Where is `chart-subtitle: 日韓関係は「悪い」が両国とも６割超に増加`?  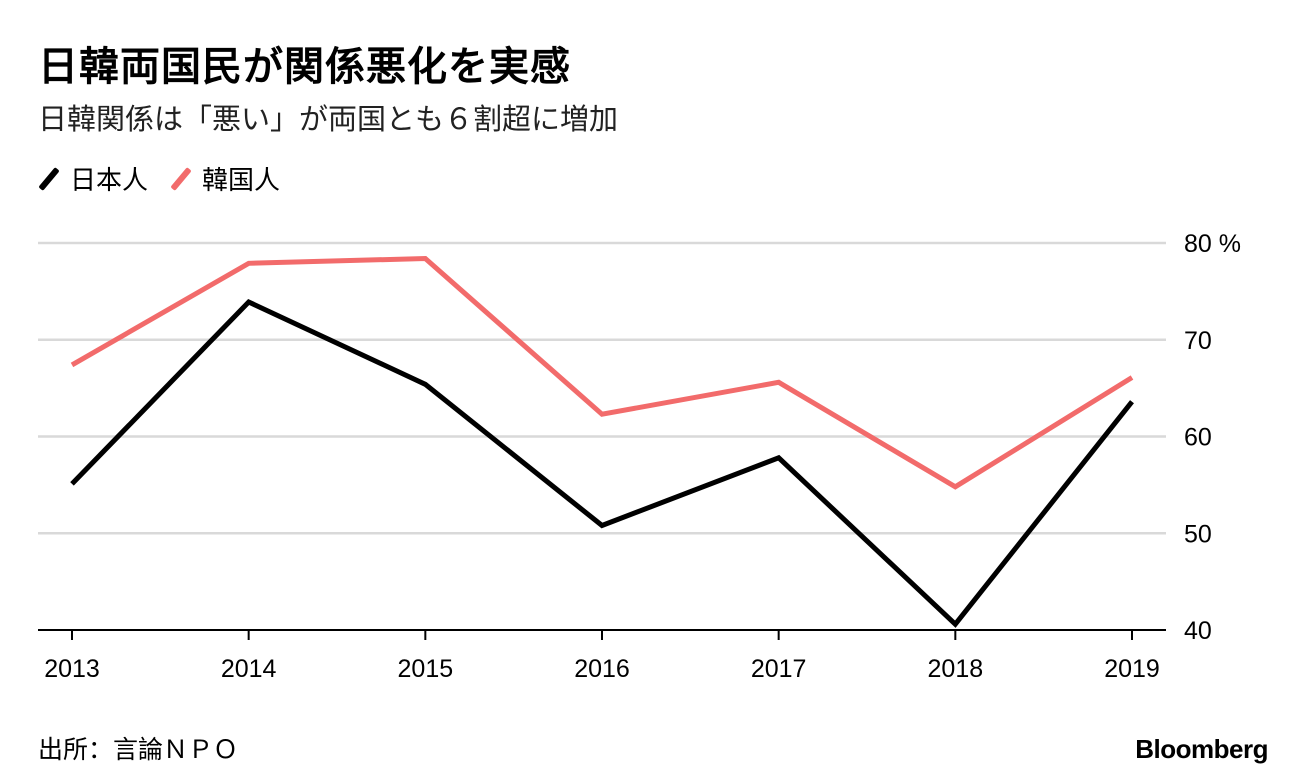
chart-subtitle: 日韓関係は「悪い」が両国とも６割超に増加 is located at coordinates (328, 119).